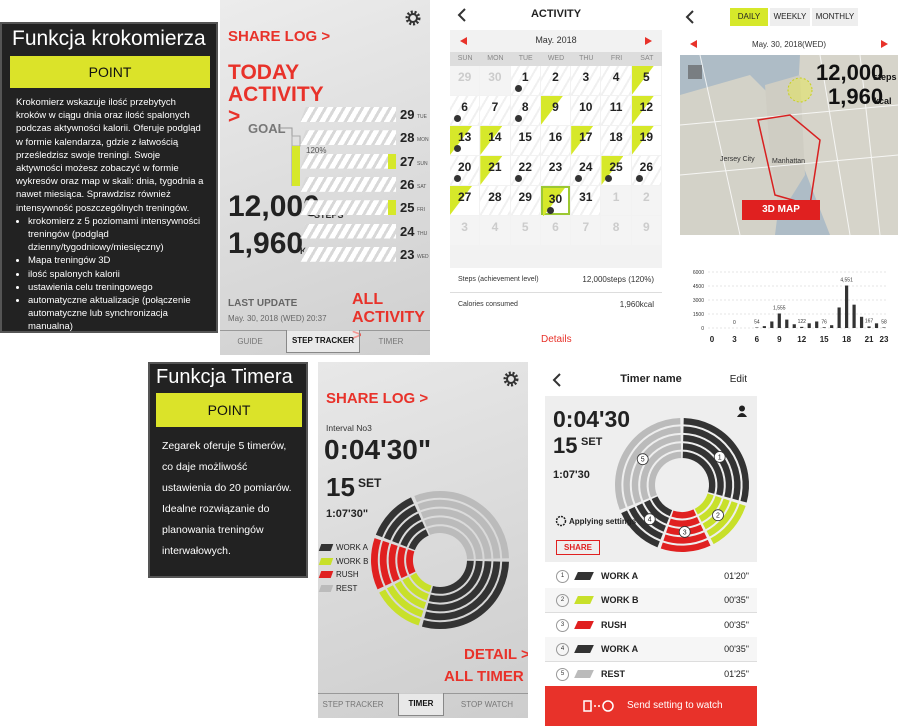  I want to click on interval-time: 0:04'30, so click(592, 419).